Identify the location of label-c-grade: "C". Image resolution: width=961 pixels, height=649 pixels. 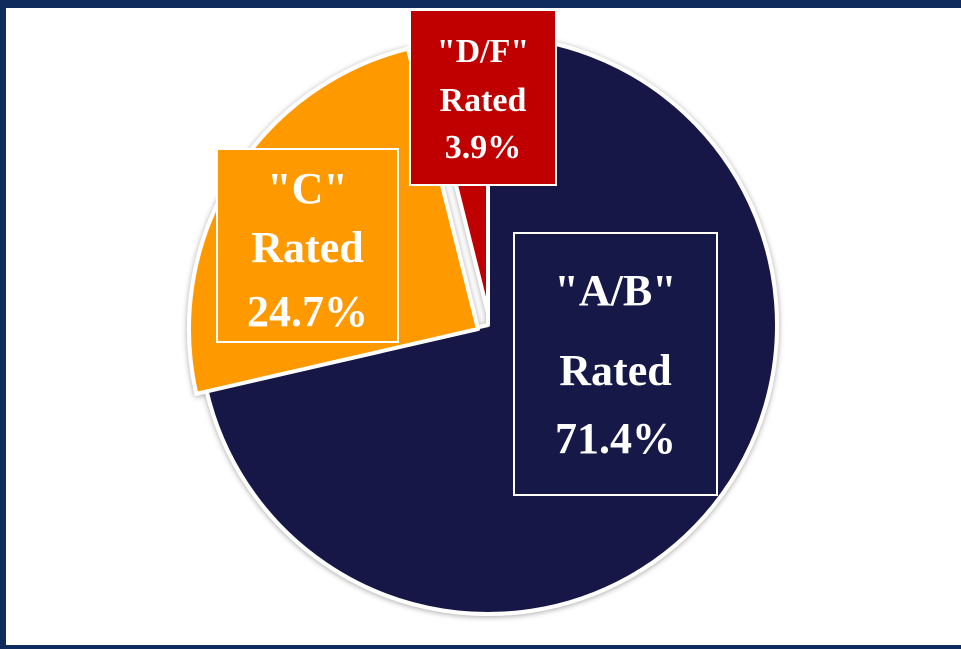
(307, 188).